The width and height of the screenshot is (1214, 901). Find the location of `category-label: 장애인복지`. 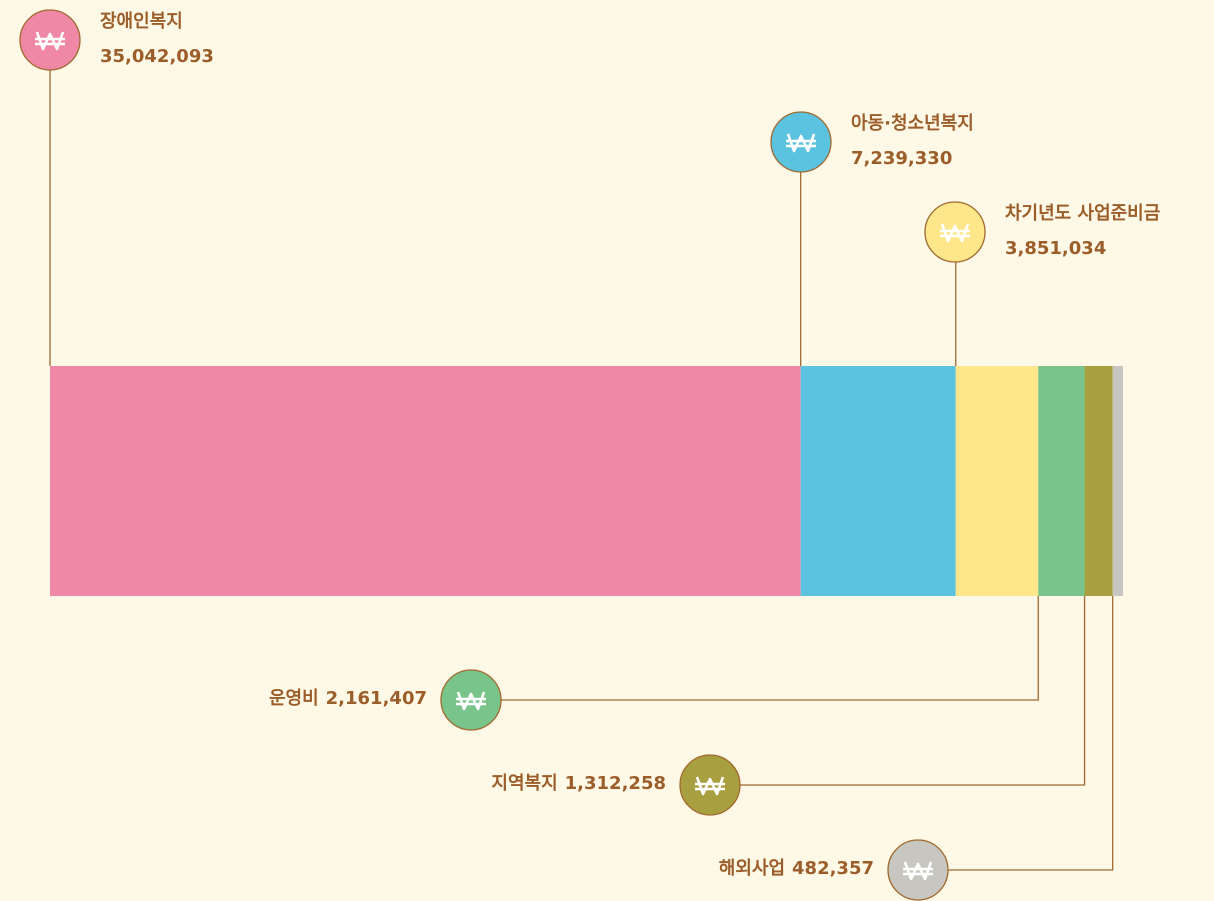

category-label: 장애인복지 is located at coordinates (141, 21).